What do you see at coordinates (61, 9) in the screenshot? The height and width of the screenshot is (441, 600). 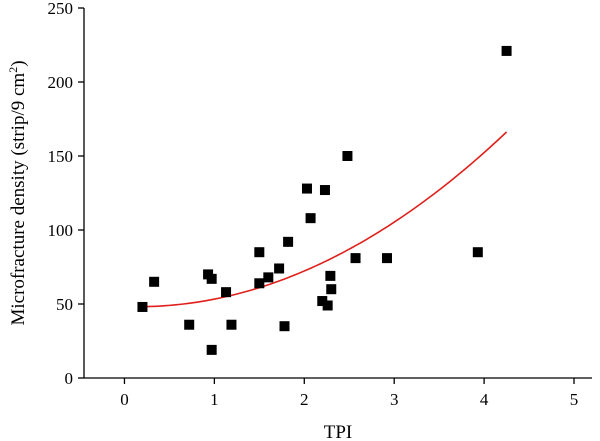 I see `y-tick-label: 250` at bounding box center [61, 9].